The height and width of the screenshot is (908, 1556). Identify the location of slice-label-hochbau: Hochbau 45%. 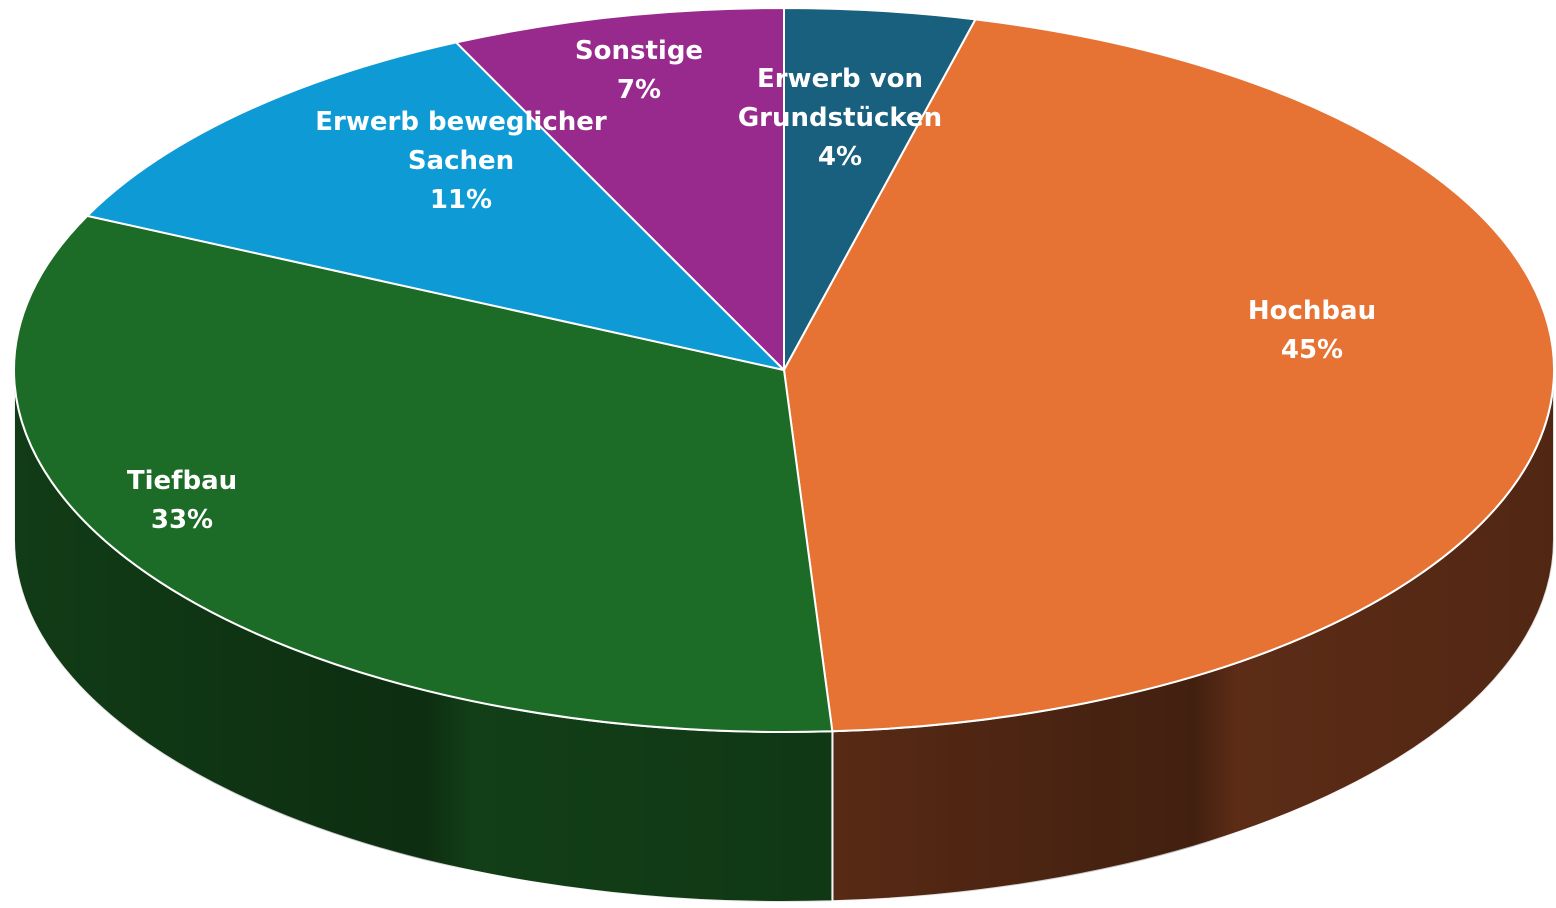
(1312, 330).